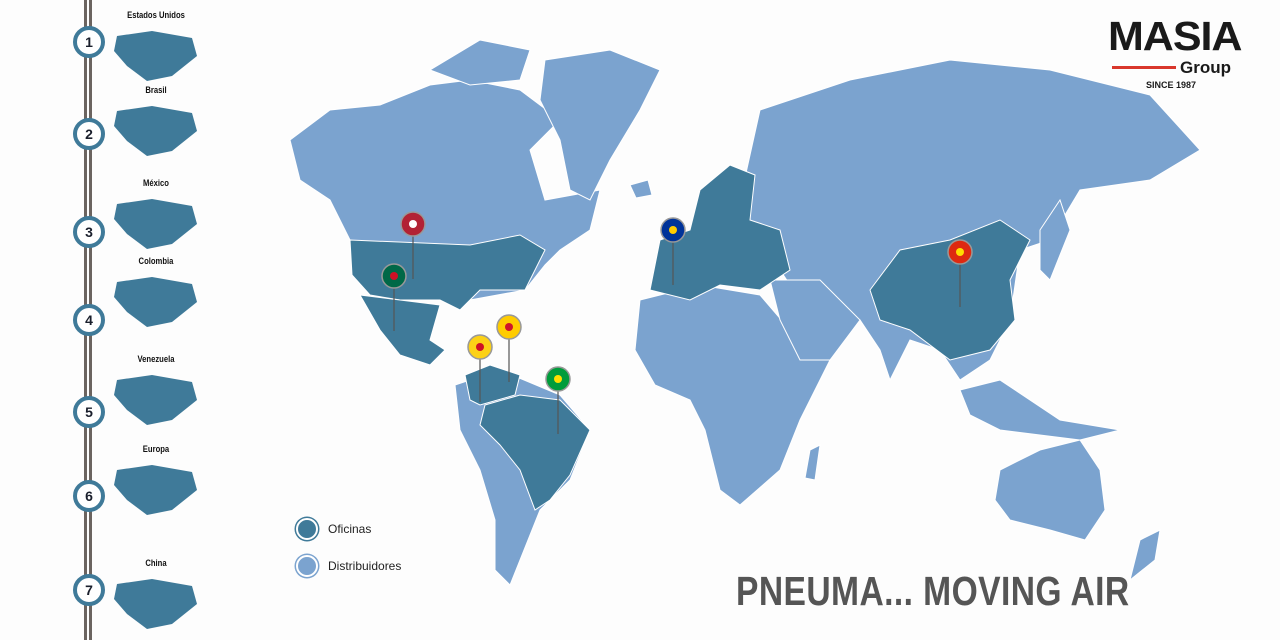  Describe the element at coordinates (960, 273) in the screenshot. I see `china-flag-pin` at that location.